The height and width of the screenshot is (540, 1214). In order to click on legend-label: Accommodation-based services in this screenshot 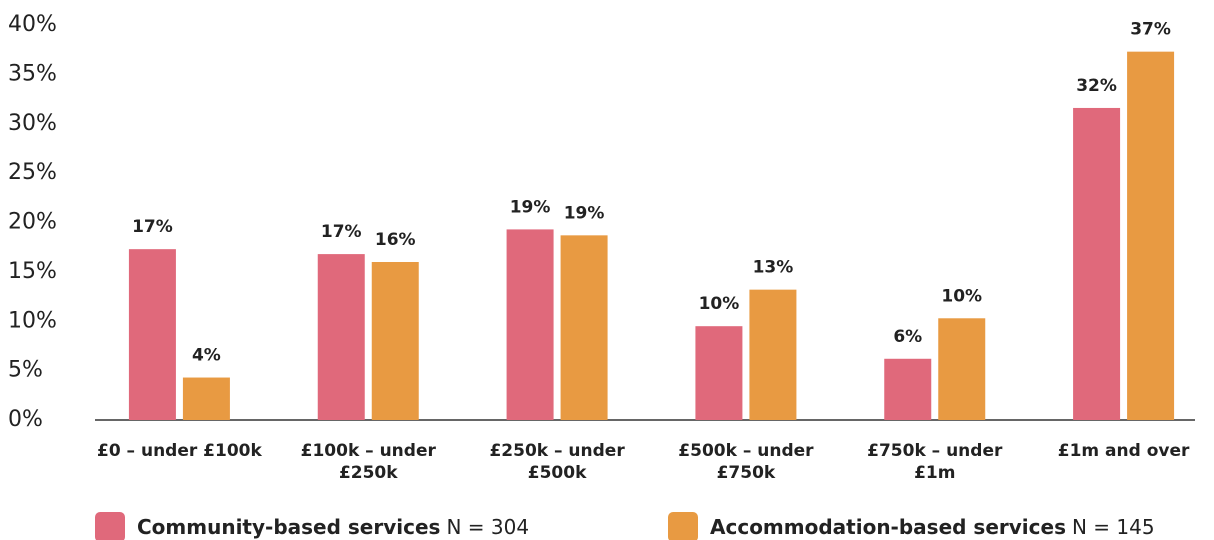, I will do `click(888, 527)`.